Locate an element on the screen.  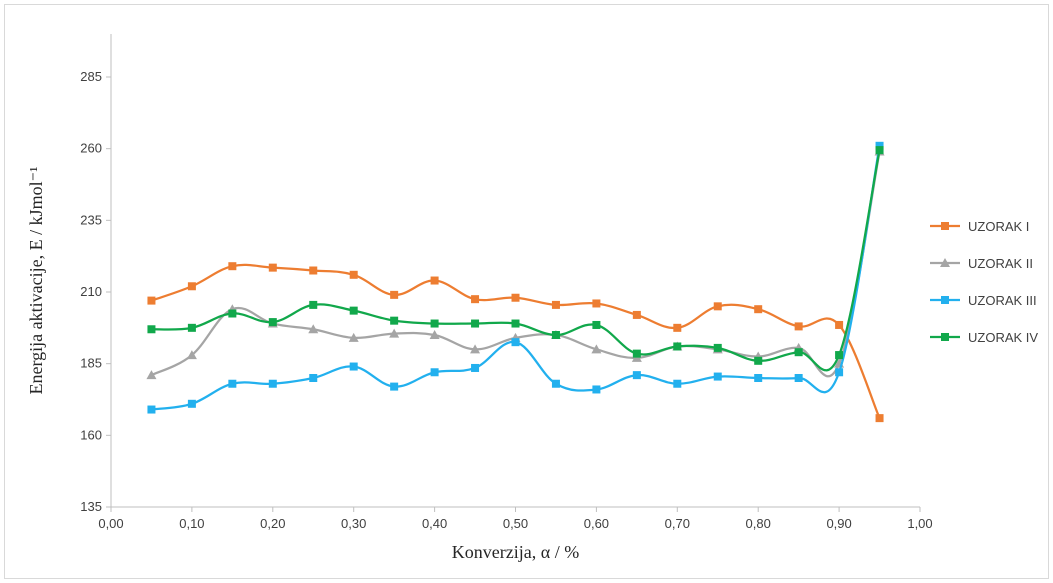
y-tick-label: 235 is located at coordinates (91, 219).